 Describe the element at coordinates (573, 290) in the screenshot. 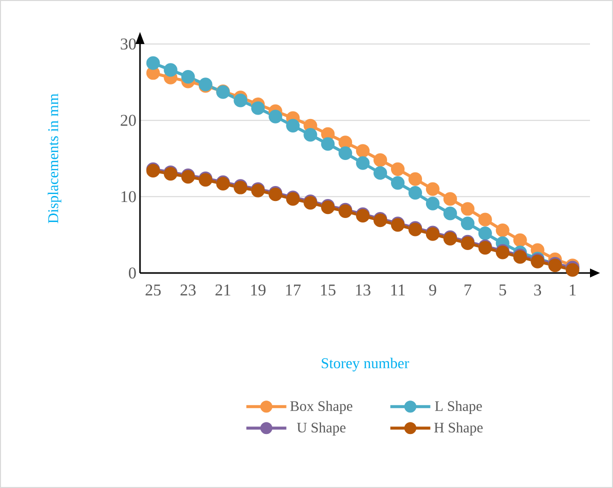

I see `x-tick-label: 1` at that location.